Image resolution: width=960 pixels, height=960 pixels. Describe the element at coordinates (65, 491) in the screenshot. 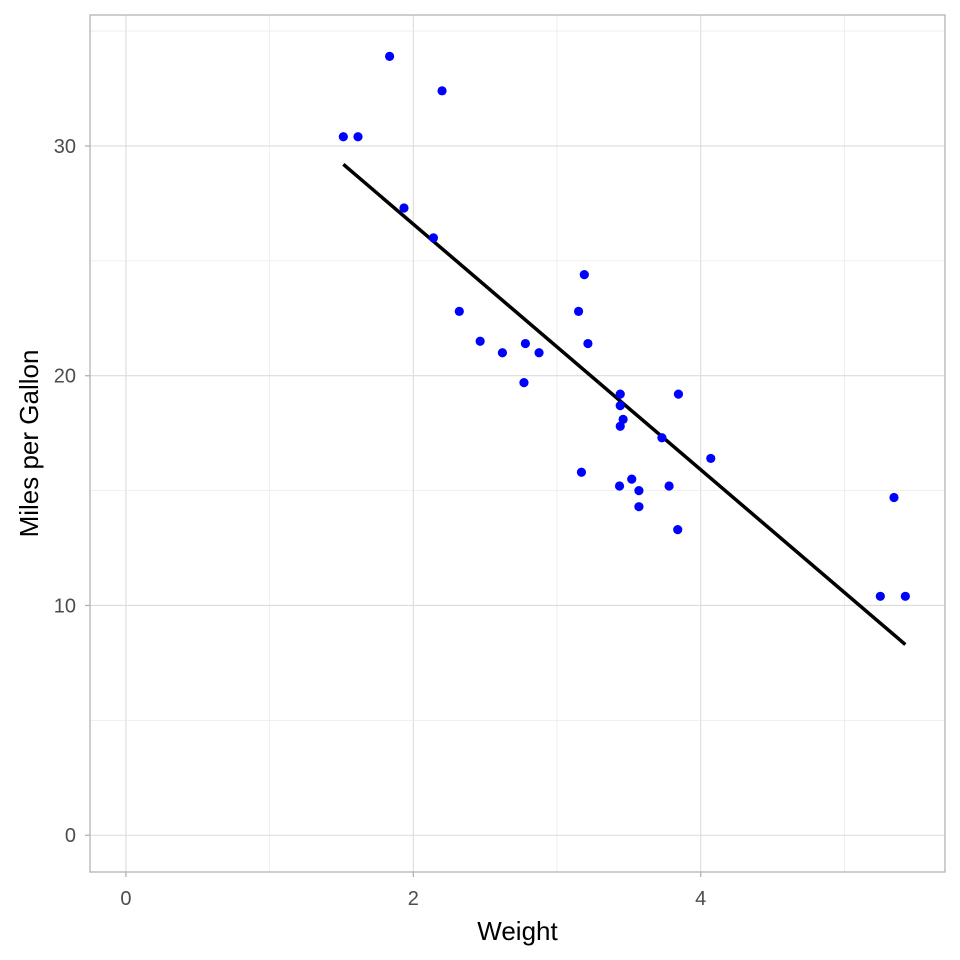

I see `y-tick-labels: 0 10 20 30` at that location.